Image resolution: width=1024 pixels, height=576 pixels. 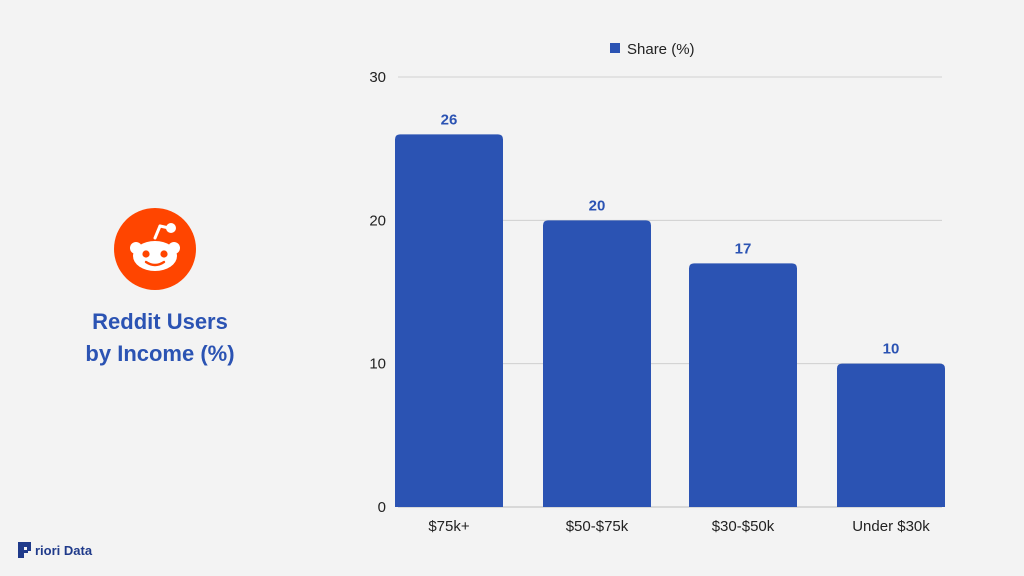 I want to click on legend: Share (%), so click(x=652, y=49).